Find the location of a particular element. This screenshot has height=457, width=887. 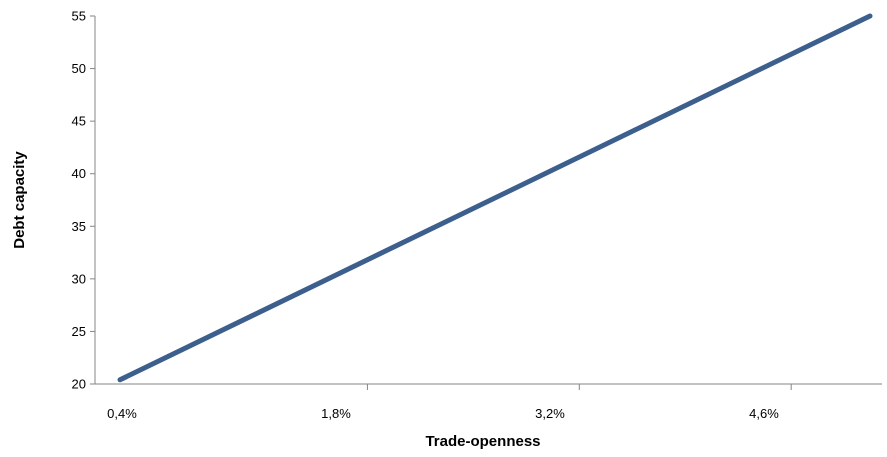

y-tick-label: 40 is located at coordinates (79, 173).